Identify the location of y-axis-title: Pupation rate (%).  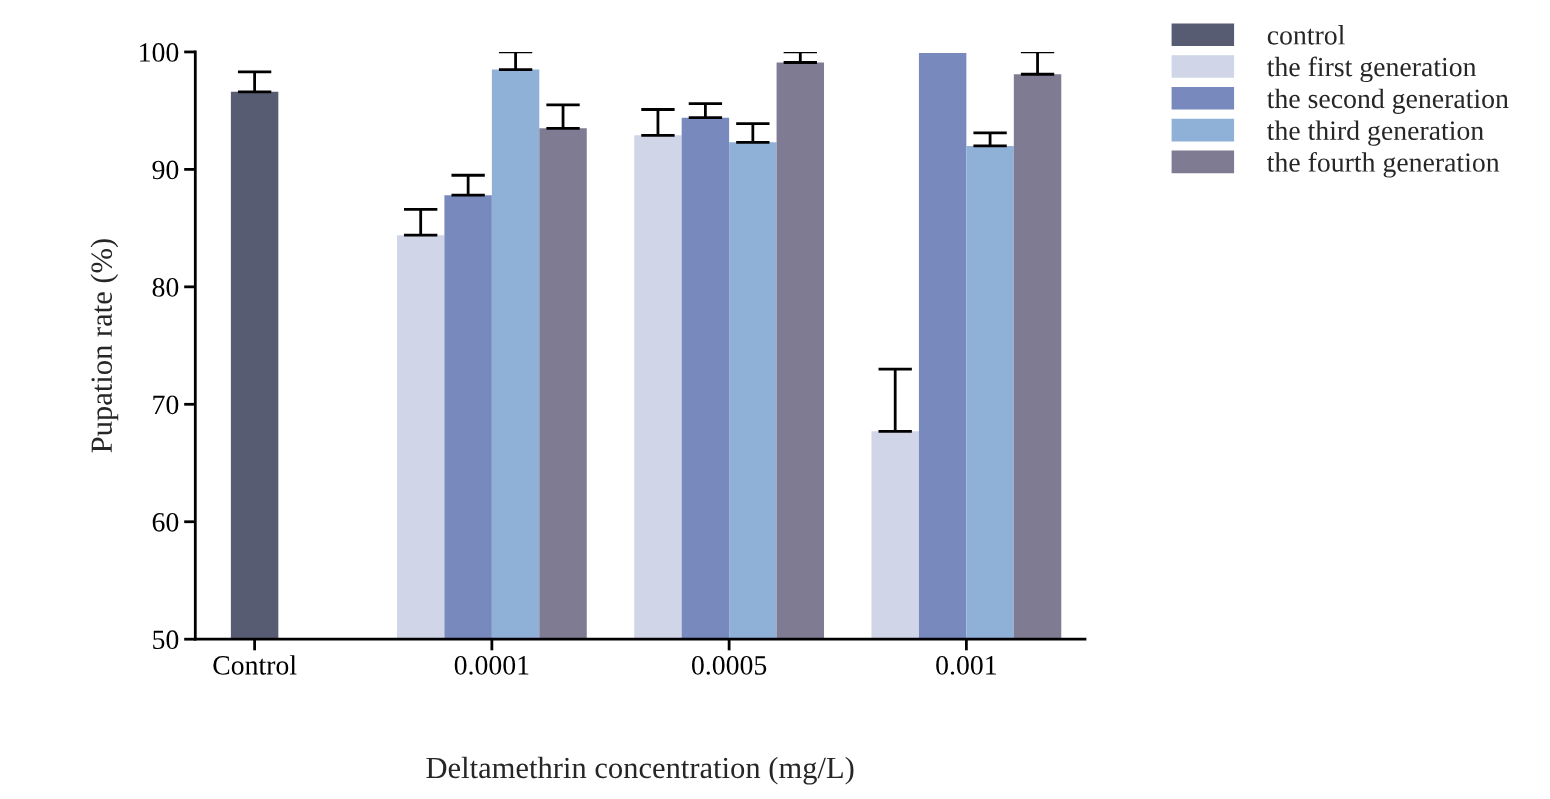
(104, 346).